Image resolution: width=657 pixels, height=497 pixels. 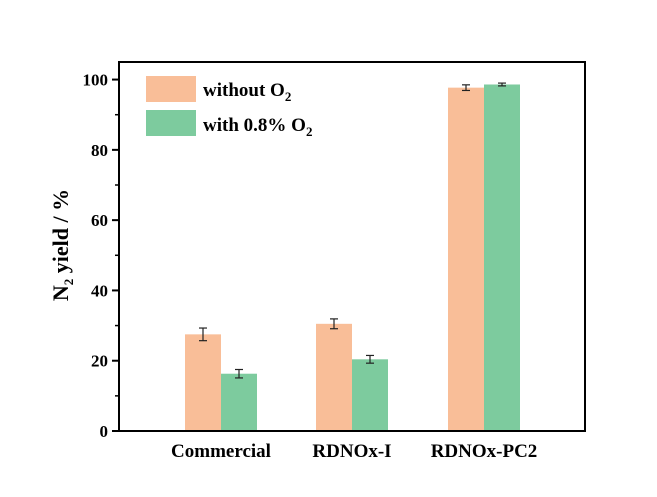 What do you see at coordinates (229, 107) in the screenshot?
I see `legend: without O2 with 0.8% O2` at bounding box center [229, 107].